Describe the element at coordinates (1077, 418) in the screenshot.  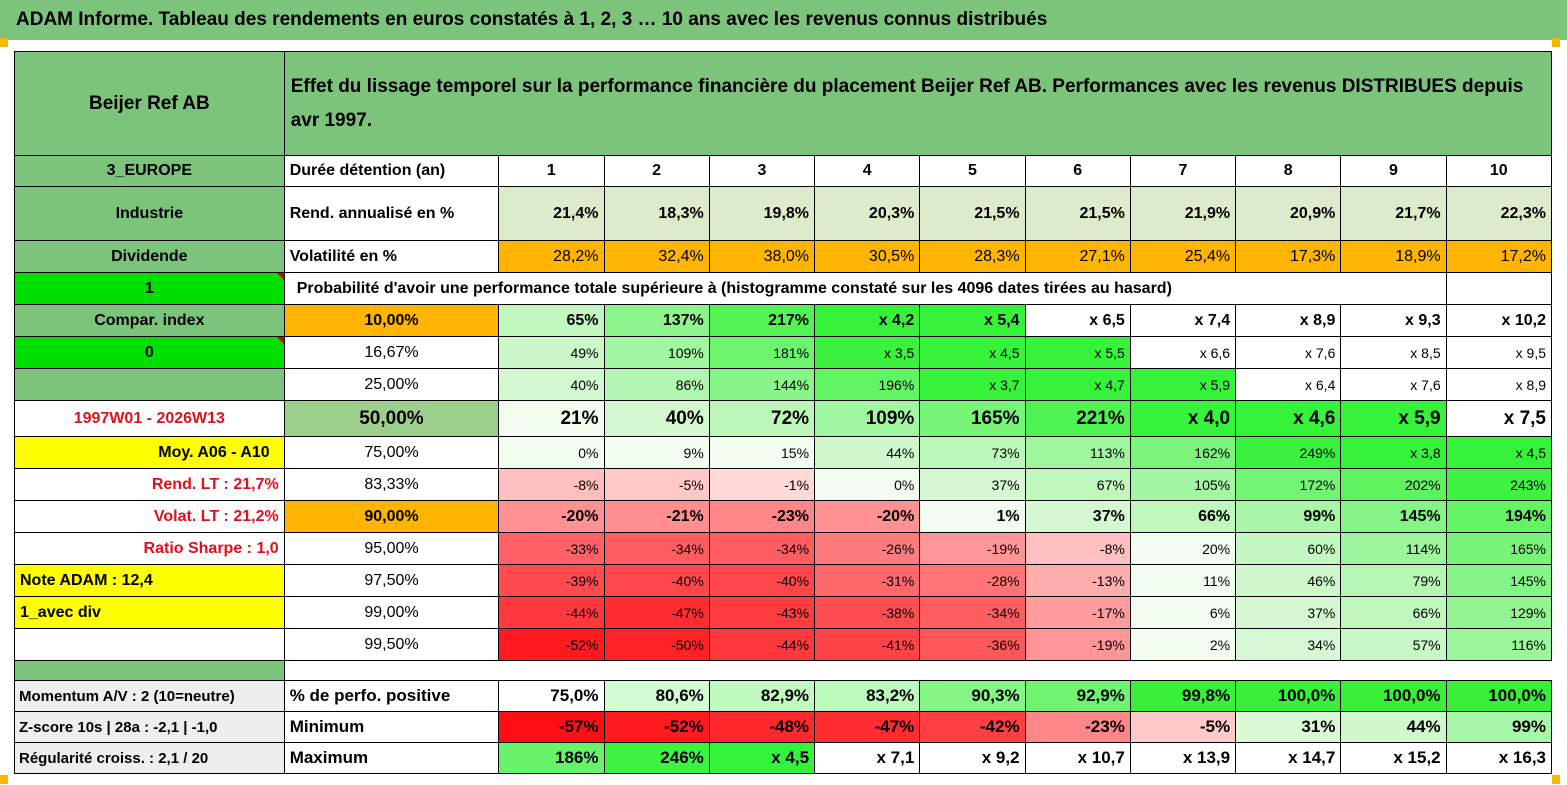
I see `prob-value-cell: 221%` at that location.